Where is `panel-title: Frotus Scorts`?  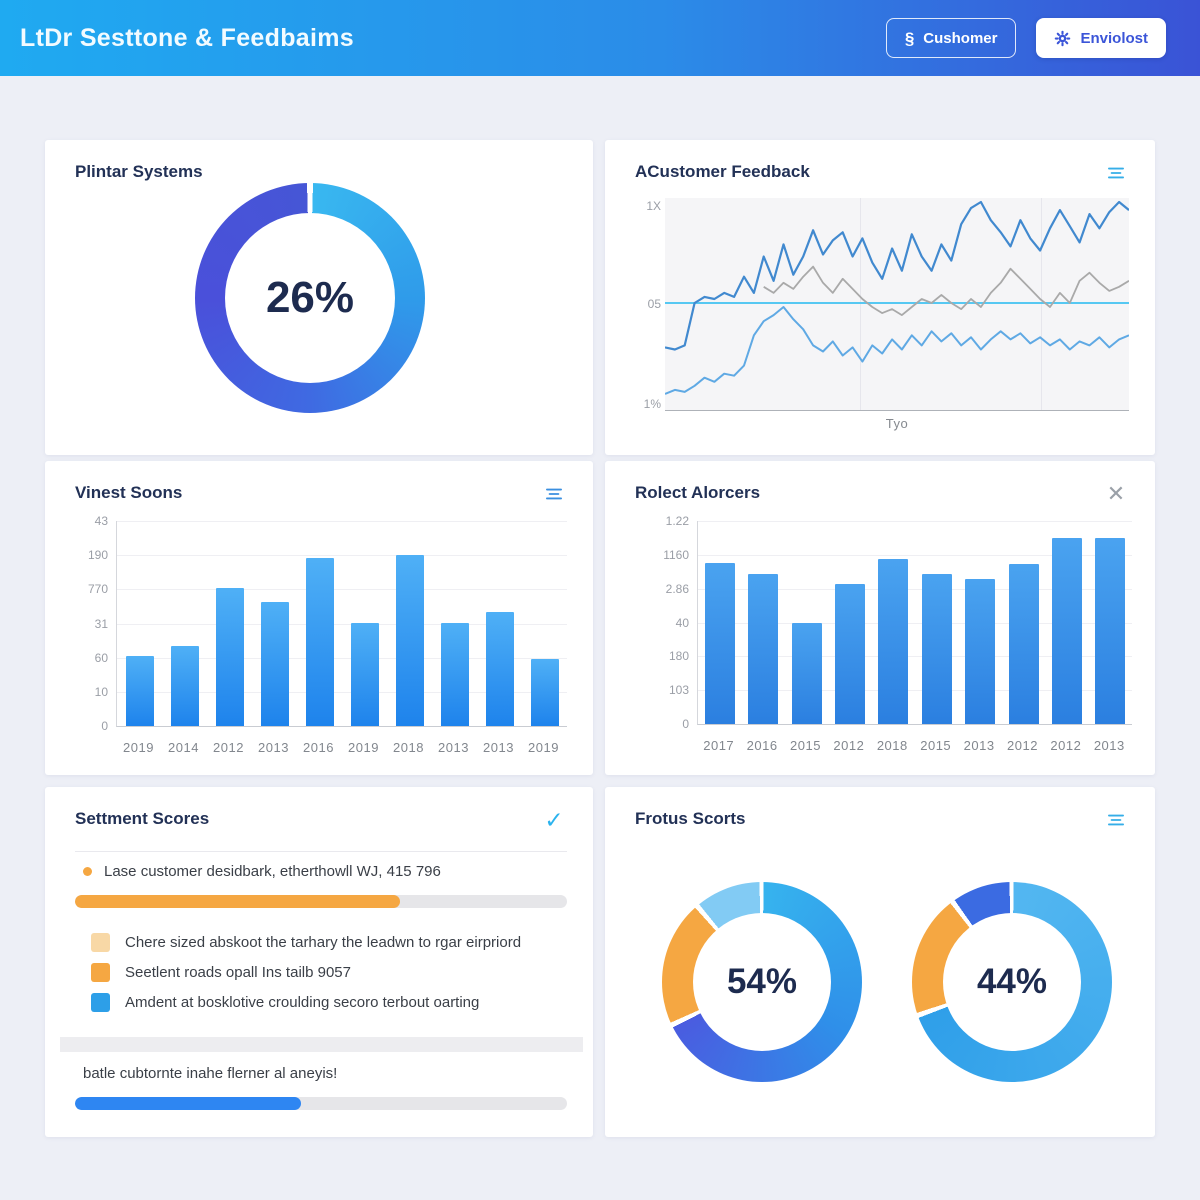 panel-title: Frotus Scorts is located at coordinates (690, 818).